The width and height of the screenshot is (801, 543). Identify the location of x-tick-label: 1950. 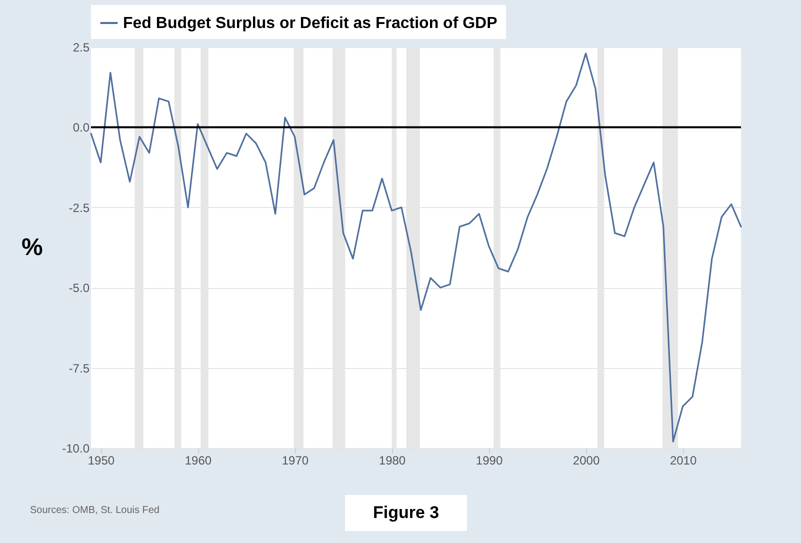
(101, 461).